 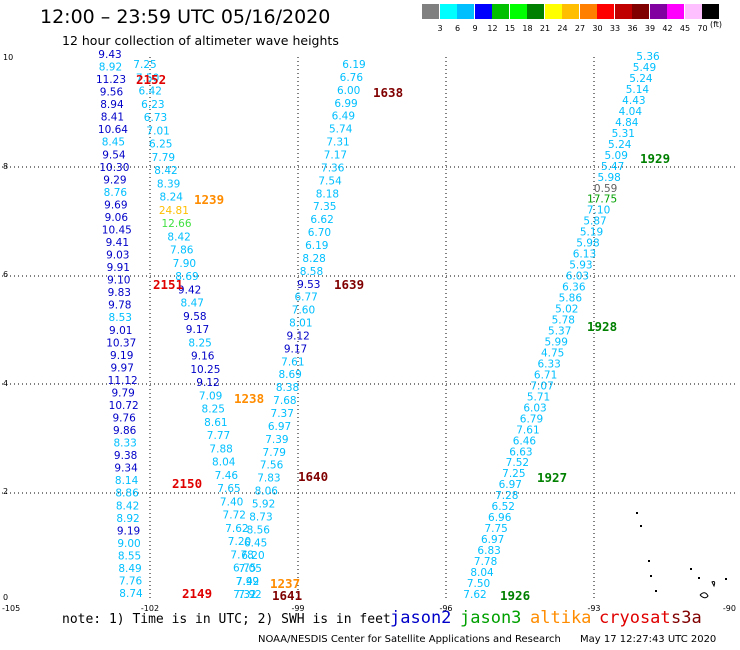 What do you see at coordinates (685, 28) in the screenshot?
I see `color-scale-label: 45` at bounding box center [685, 28].